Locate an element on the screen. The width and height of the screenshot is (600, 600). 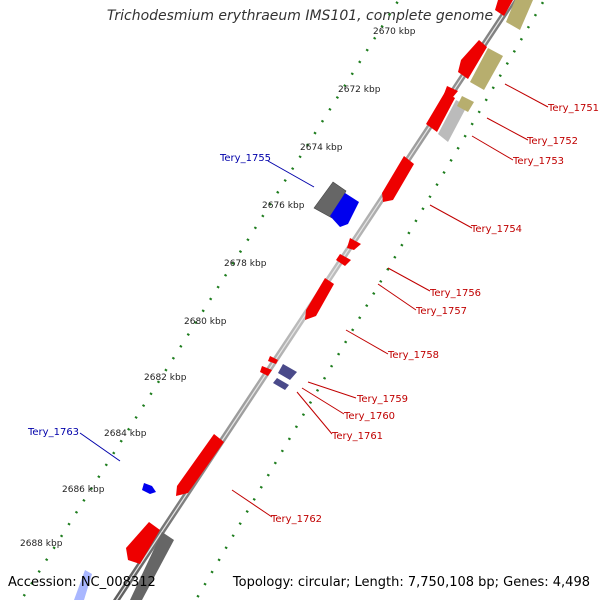
gene-label-tery-1763: Tery_1763 is located at coordinates (53, 432).